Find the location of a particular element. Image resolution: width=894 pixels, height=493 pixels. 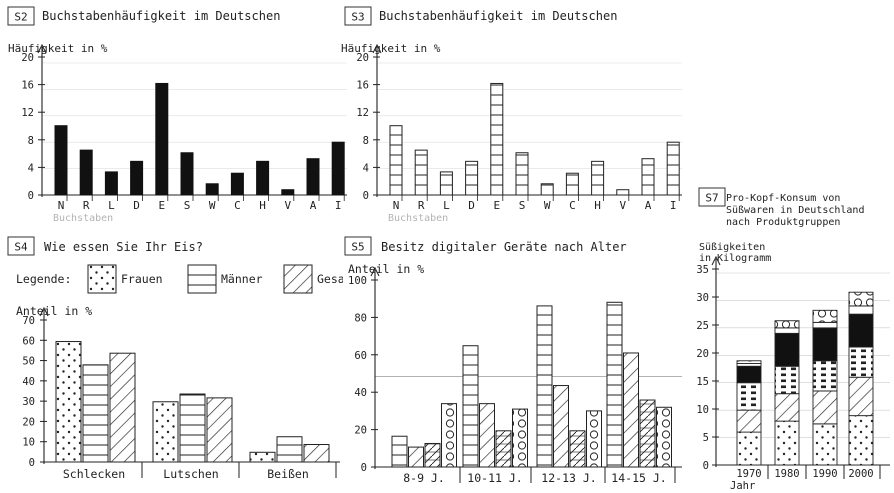

y-axis-title-line: Süßigkeiten is located at coordinates (732, 247).